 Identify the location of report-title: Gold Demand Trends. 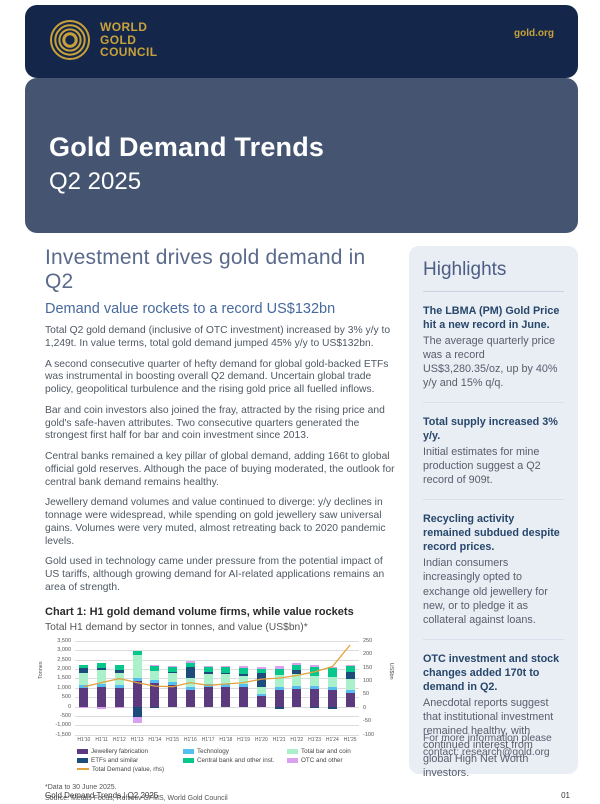
(187, 147).